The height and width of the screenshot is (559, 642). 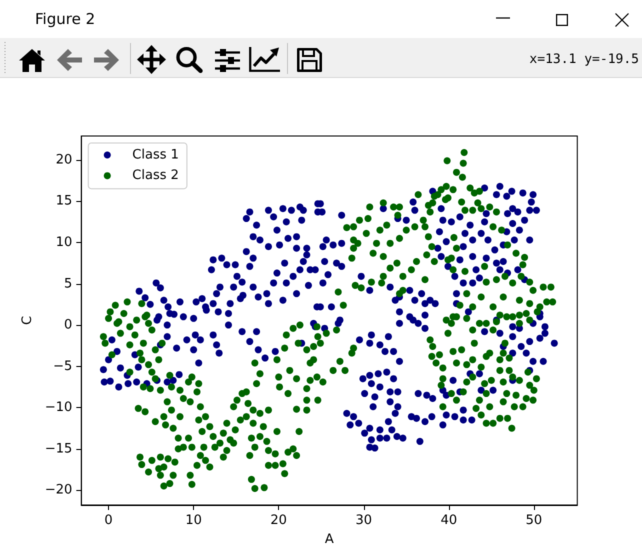 I want to click on y-tick-label: 15, so click(x=64, y=201).